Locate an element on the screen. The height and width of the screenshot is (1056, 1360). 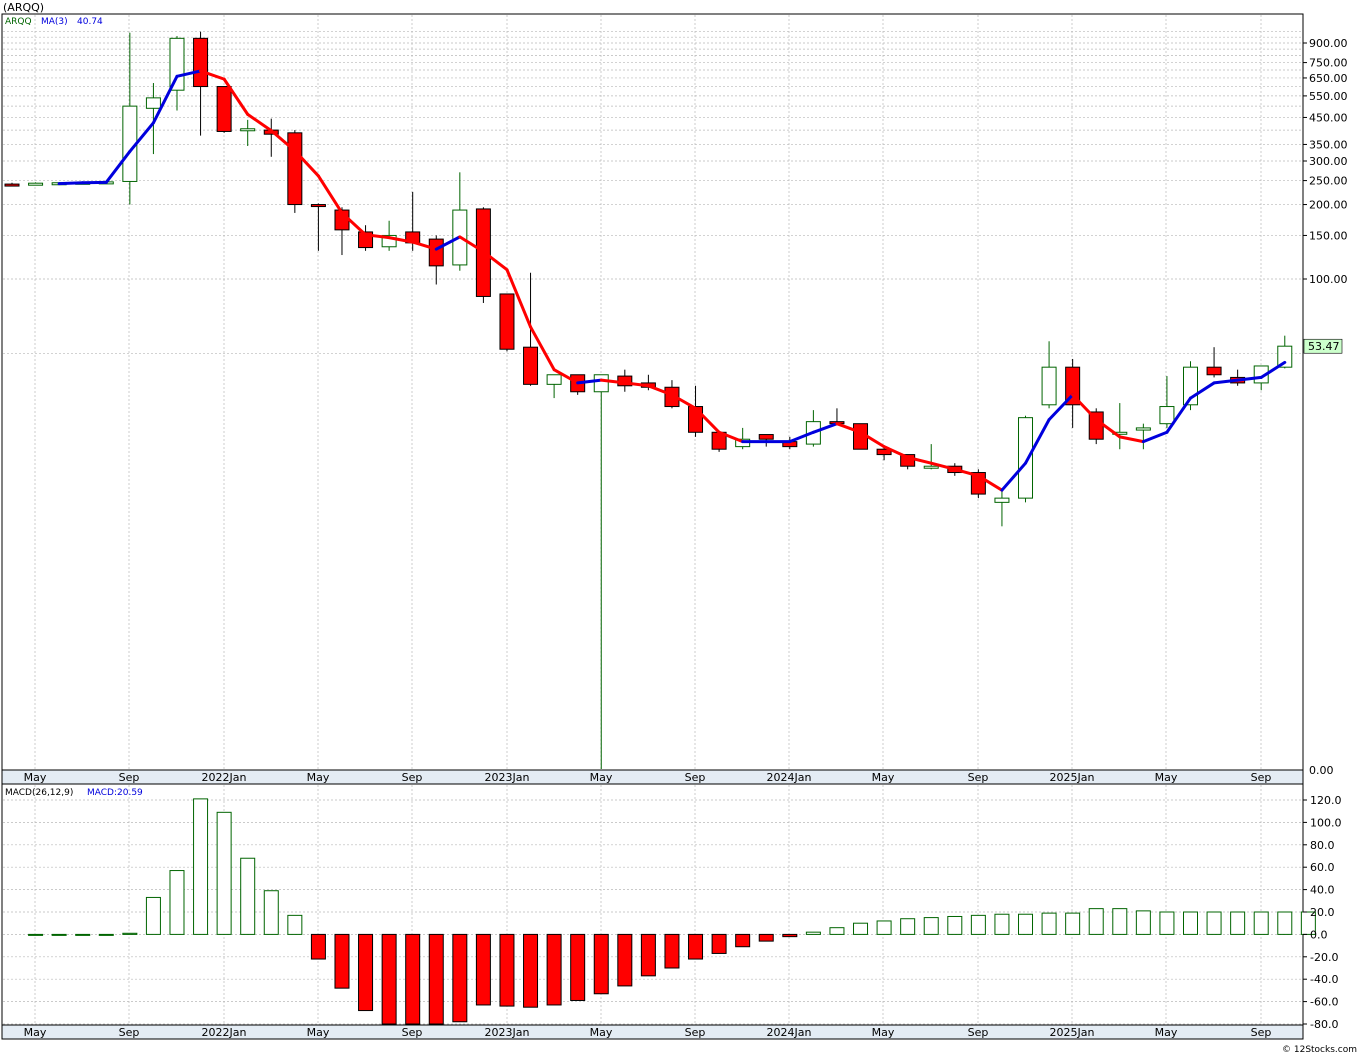
macd-y-tick-label: -60.0 is located at coordinates (1324, 1002).